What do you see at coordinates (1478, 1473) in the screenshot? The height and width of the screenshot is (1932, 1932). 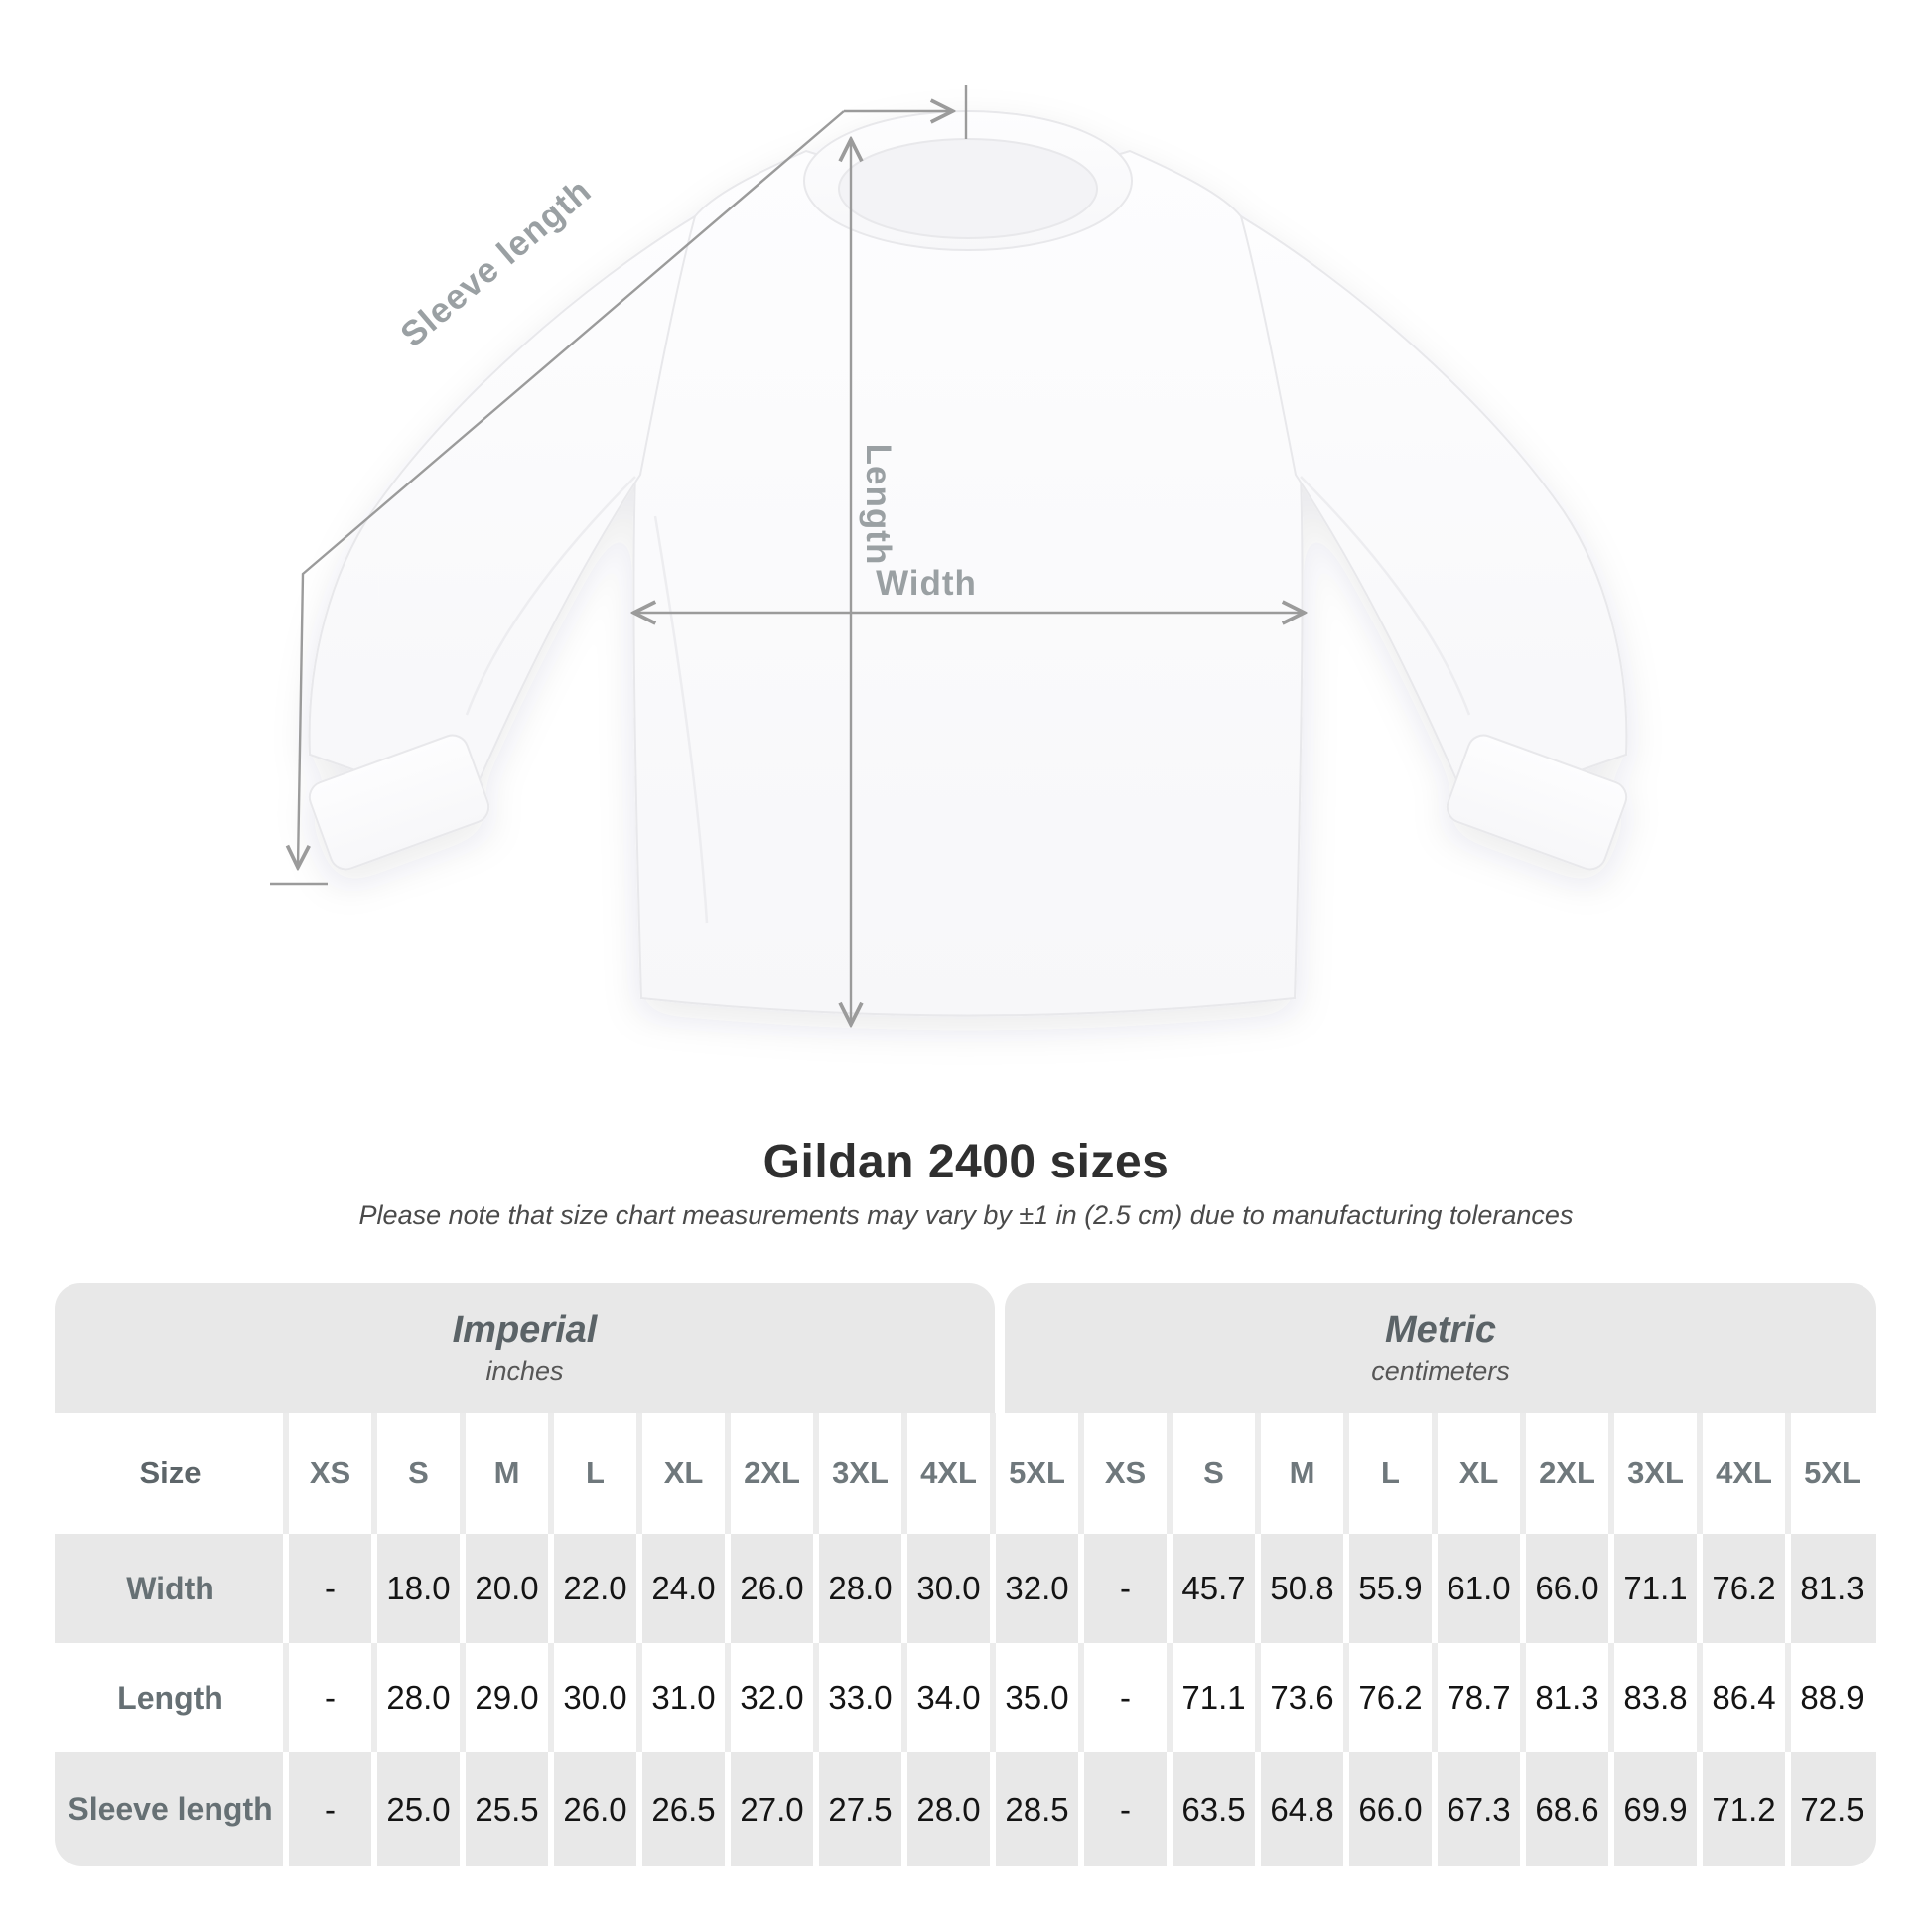 I see `column-header-13: XL` at bounding box center [1478, 1473].